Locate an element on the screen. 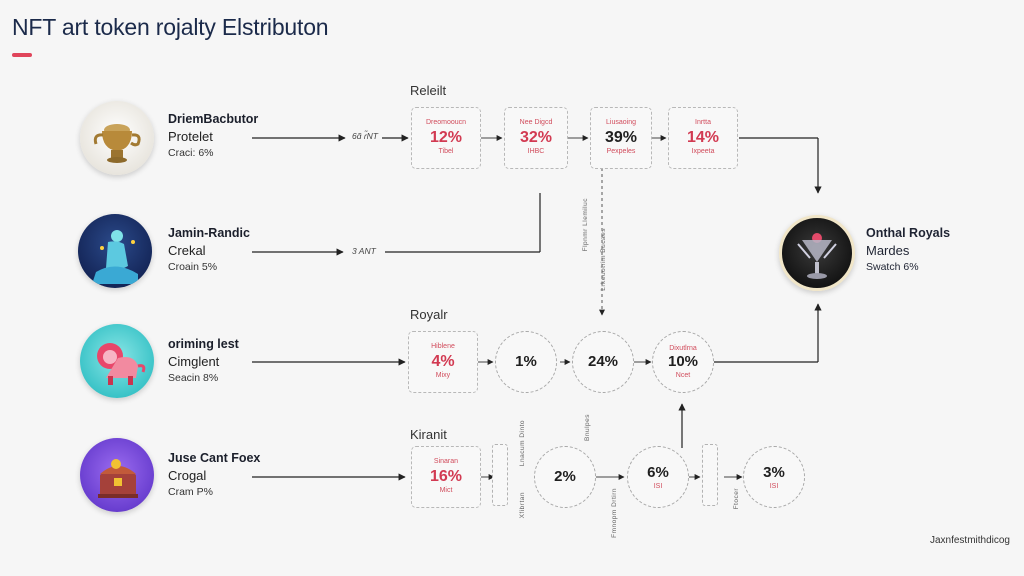 This screenshot has height=576, width=1024. royalty-box: Sinaran 16% Mict is located at coordinates (446, 477).